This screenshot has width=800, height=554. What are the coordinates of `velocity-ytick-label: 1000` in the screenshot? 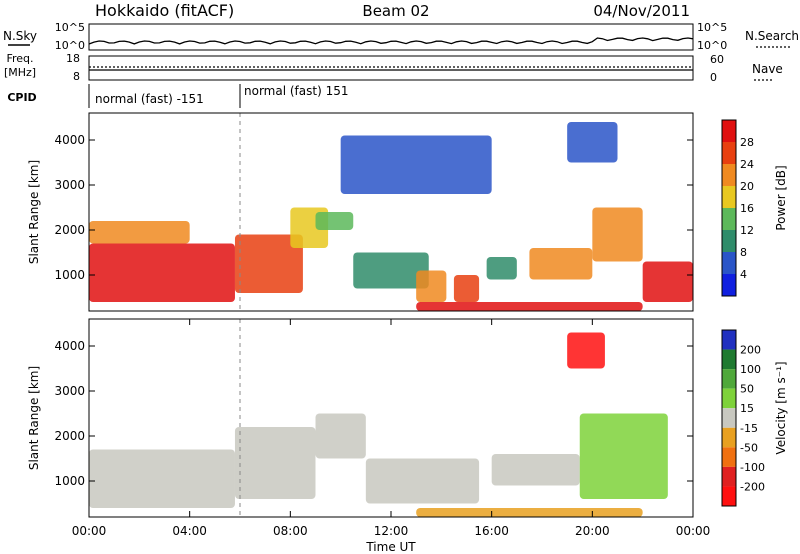 It's located at (69, 481).